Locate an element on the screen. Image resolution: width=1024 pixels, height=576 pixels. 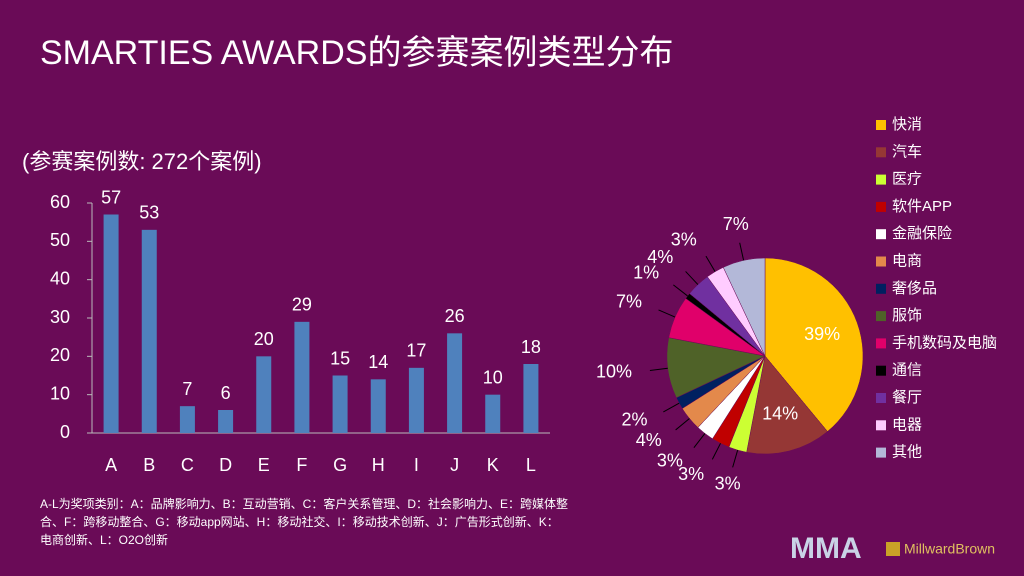
x-tick-label: D is located at coordinates (225, 465).